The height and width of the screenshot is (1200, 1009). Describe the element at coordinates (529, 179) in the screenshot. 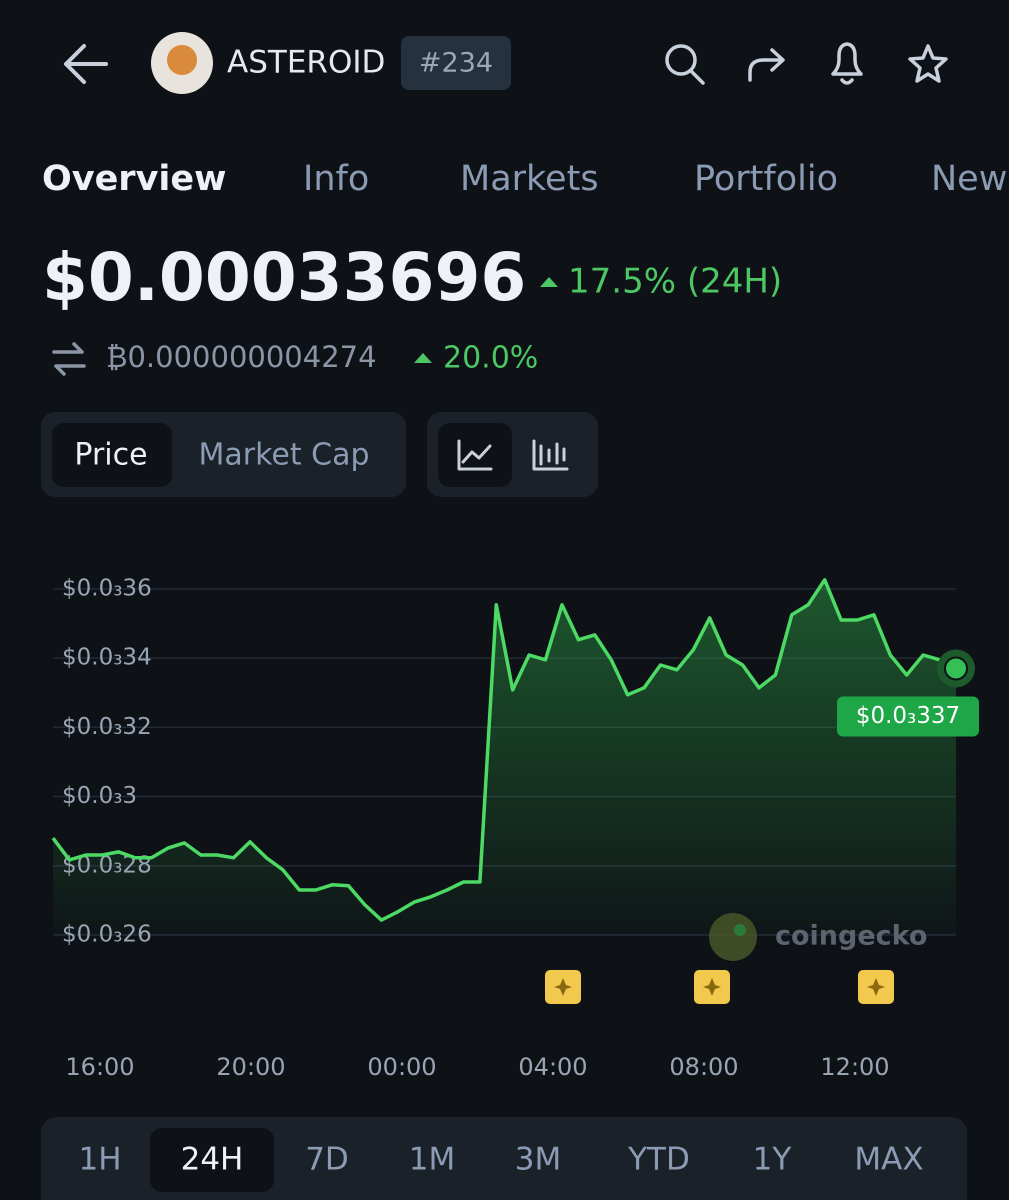

I see `tab: Markets` at that location.